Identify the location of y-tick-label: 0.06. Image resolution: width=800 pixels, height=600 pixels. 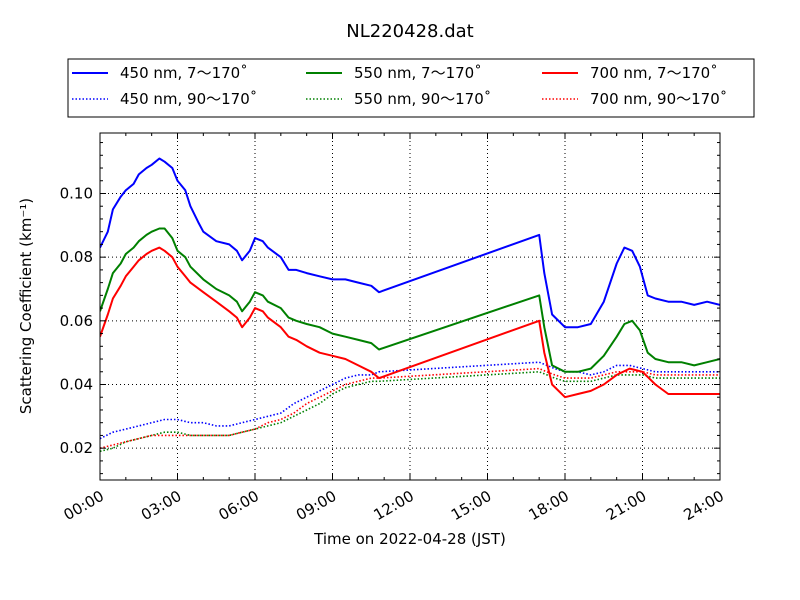
(76, 321).